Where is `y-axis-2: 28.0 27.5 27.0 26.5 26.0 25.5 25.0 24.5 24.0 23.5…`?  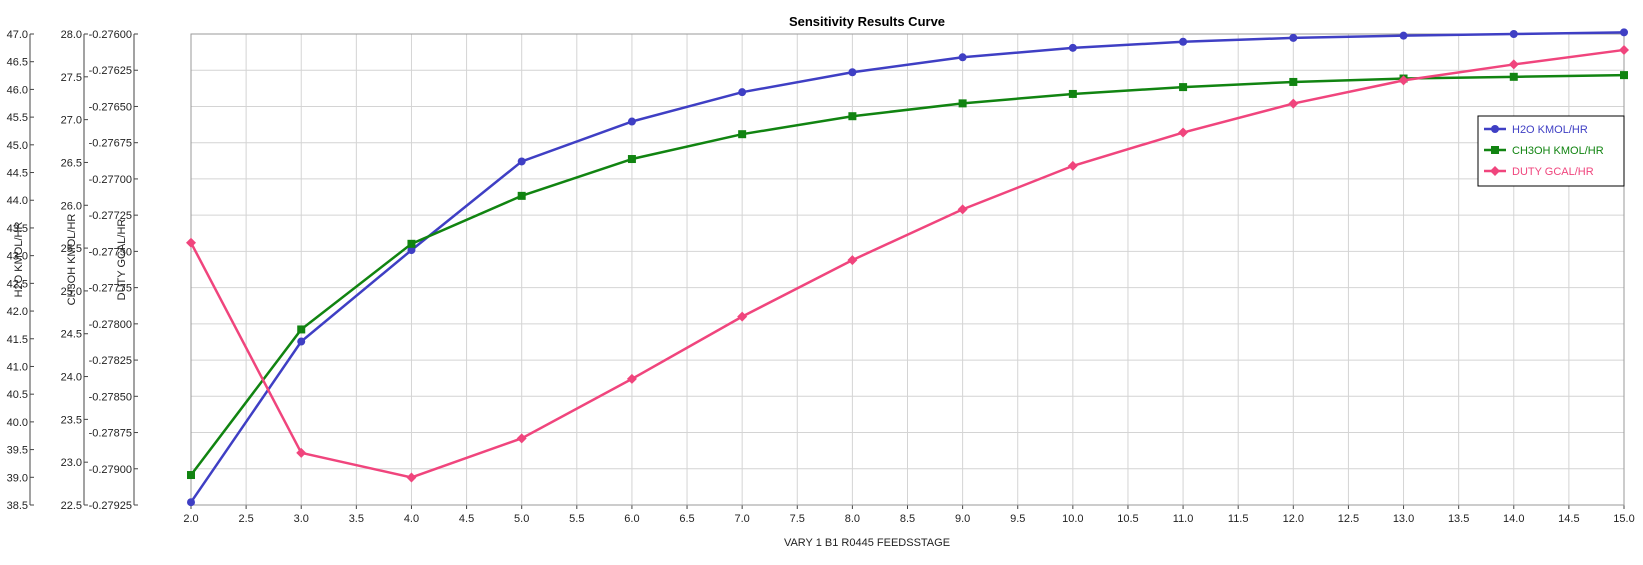 y-axis-2: 28.0 27.5 27.0 26.5 26.0 25.5 25.0 24.5 24.0 23.5… is located at coordinates (74, 270).